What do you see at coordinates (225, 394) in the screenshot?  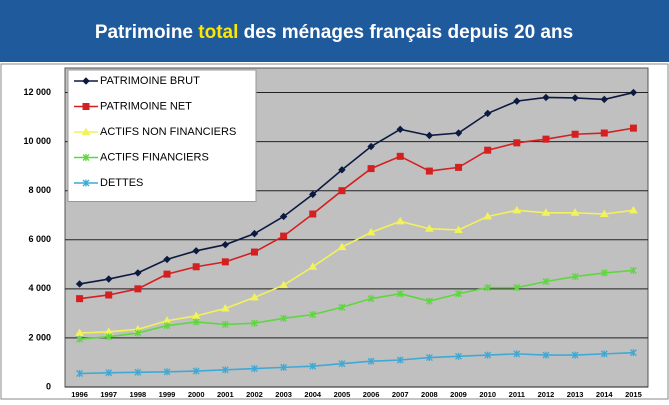 I see `x-tick-label: 2001` at bounding box center [225, 394].